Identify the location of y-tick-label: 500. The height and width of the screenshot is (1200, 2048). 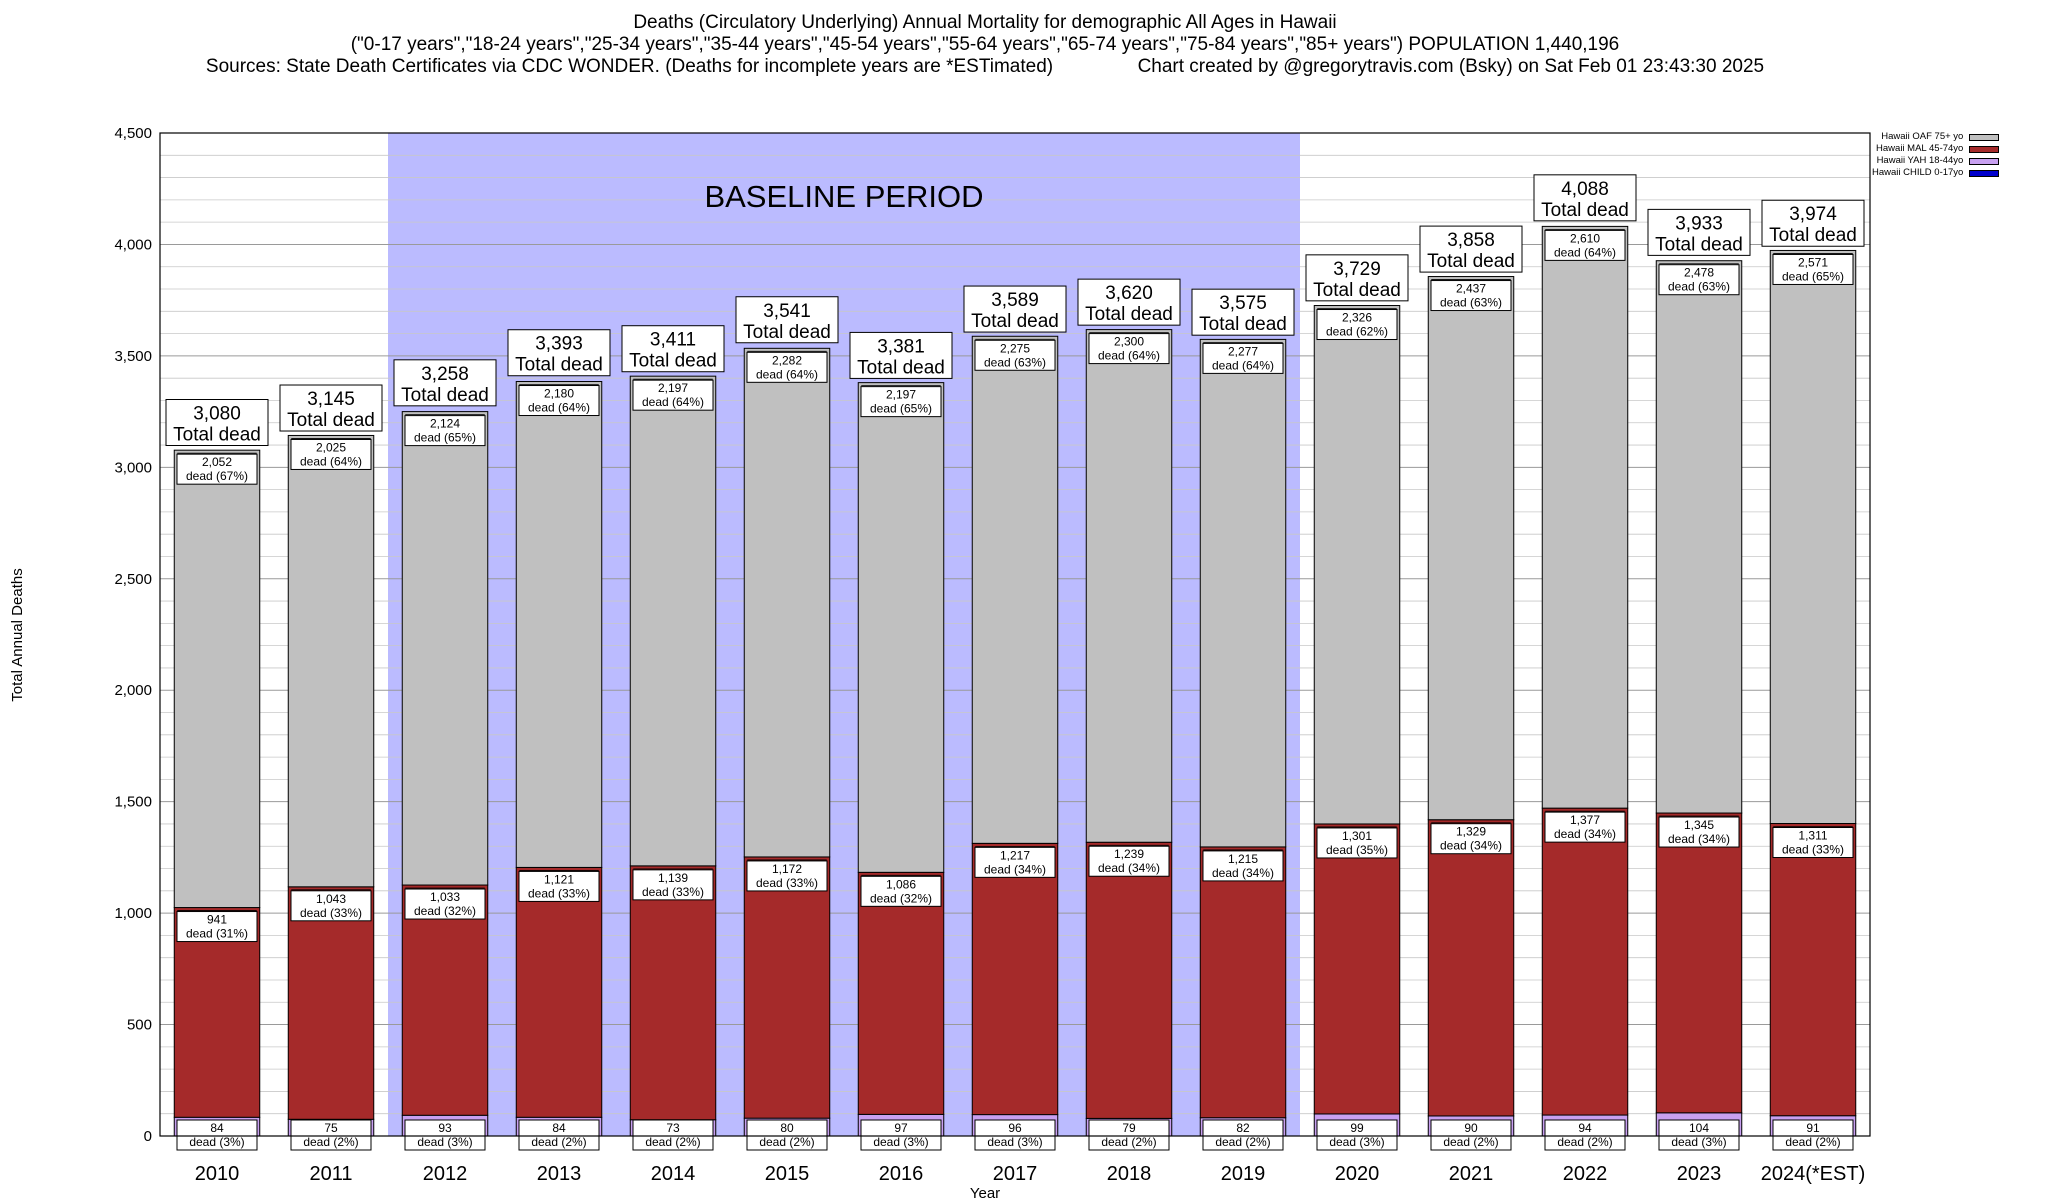
(139, 1025).